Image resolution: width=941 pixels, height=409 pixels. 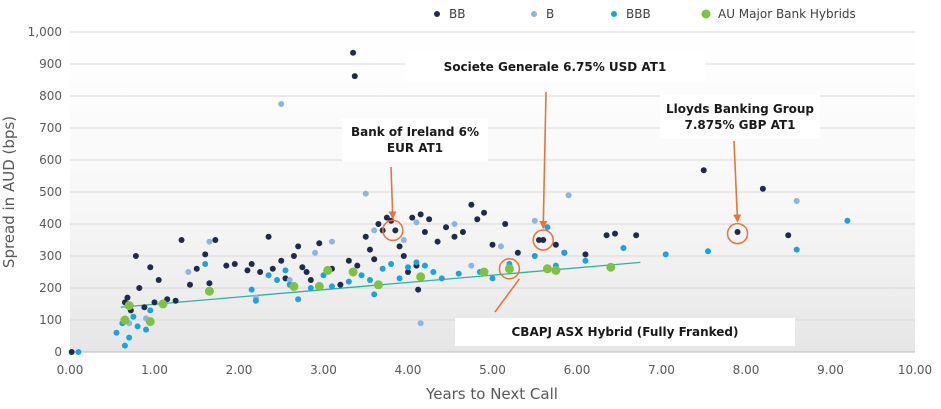 What do you see at coordinates (739, 125) in the screenshot?
I see `callout-label: 7.875% GBP AT1` at bounding box center [739, 125].